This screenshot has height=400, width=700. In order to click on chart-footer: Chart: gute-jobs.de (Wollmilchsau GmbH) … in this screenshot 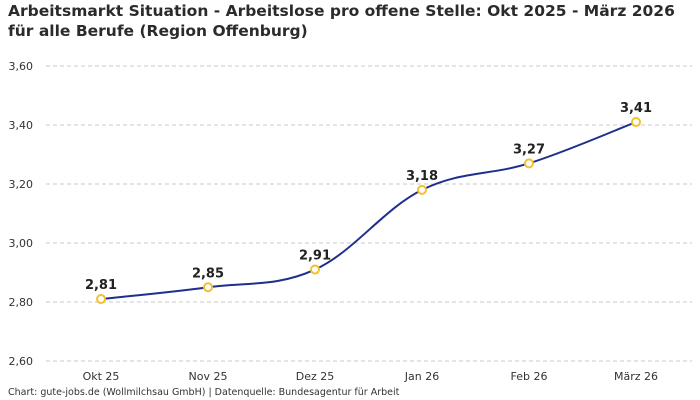, I will do `click(203, 392)`.